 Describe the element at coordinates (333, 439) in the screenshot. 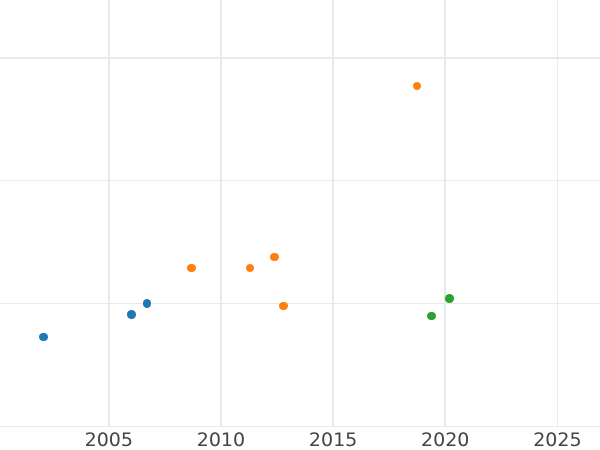

I see `x-tick-label: 2015` at that location.